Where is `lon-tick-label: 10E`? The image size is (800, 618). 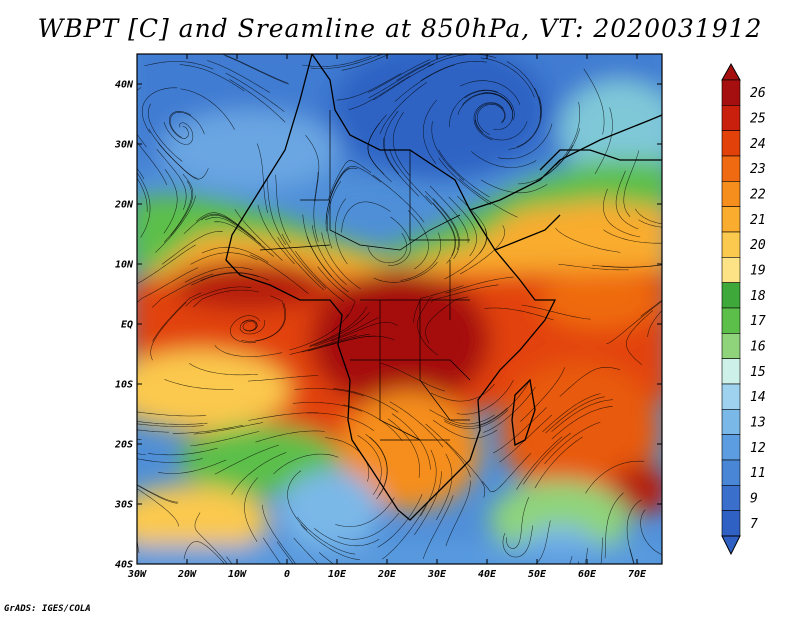
lon-tick-label: 10E is located at coordinates (337, 574).